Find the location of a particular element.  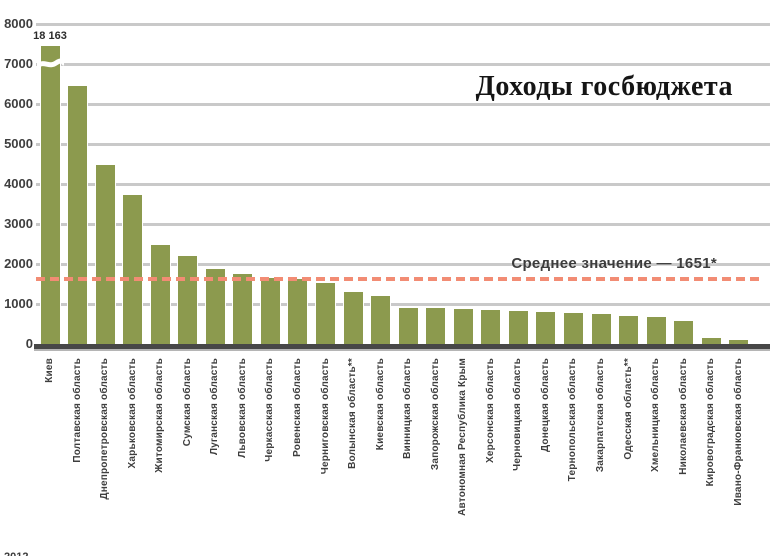

average-dashed-line is located at coordinates (399, 279).